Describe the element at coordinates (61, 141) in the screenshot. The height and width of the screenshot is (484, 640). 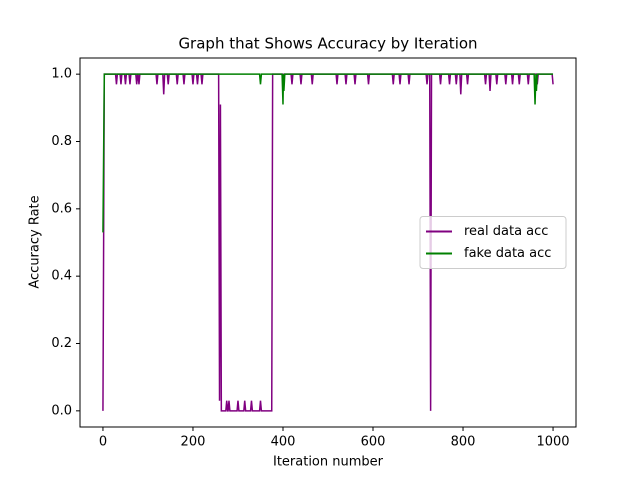
I see `y-tick-label: 0.8` at that location.